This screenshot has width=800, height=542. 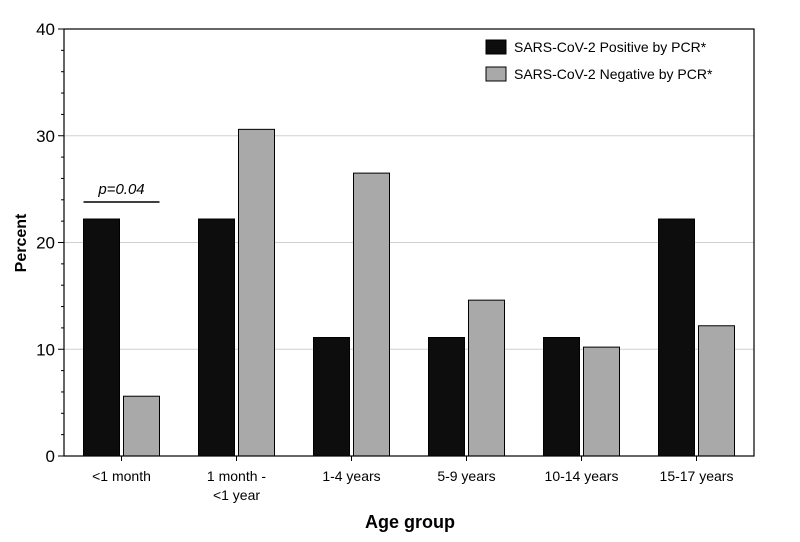 I want to click on y-axis-ticks: 0 10 20 30 40, so click(x=50, y=243).